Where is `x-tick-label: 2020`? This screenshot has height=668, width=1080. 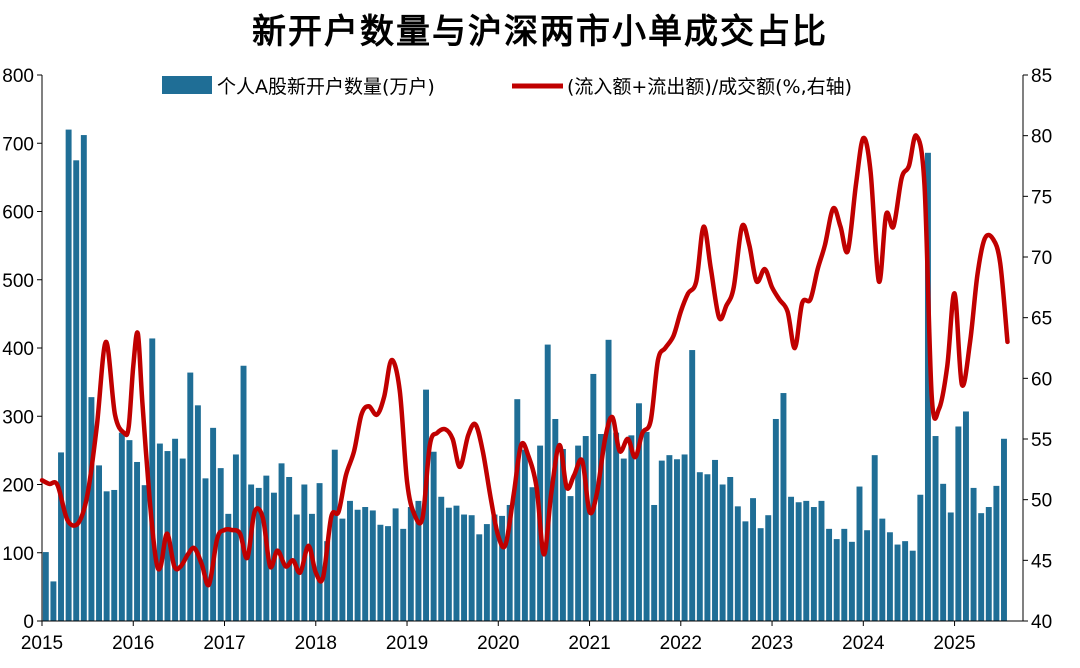
x-tick-label: 2020 is located at coordinates (498, 643).